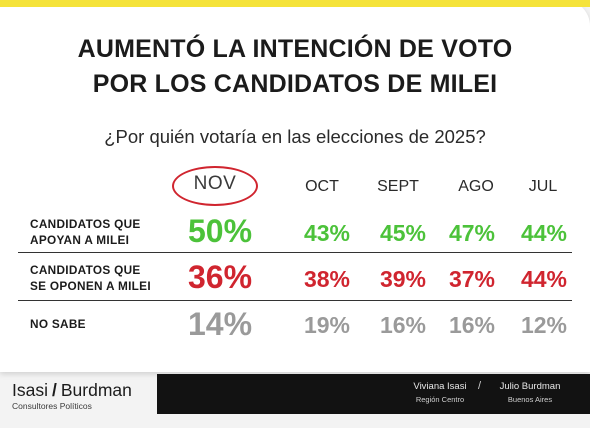  I want to click on value-oppose-ago: 37%, so click(472, 279).